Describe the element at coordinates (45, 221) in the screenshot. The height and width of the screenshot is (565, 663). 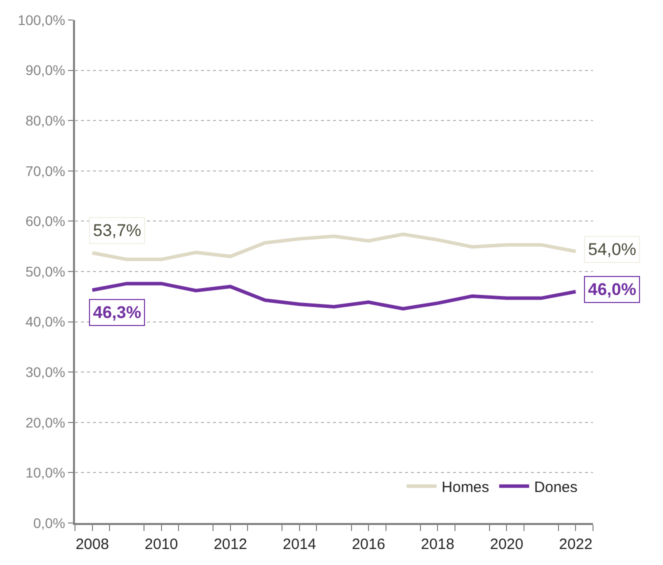
I see `y-tick-label: 60,0%` at that location.